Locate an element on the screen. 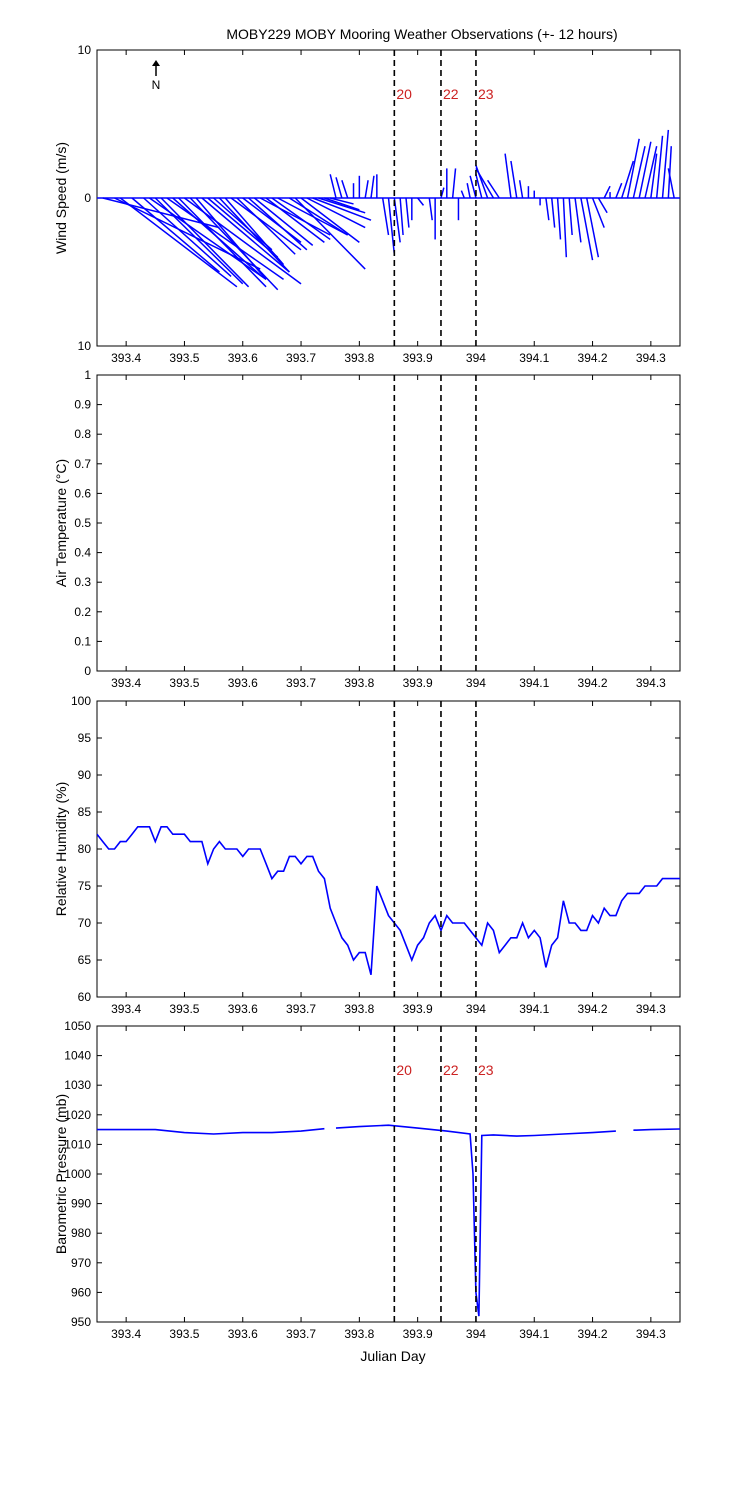  y-tick-label: 10 is located at coordinates (85, 50).